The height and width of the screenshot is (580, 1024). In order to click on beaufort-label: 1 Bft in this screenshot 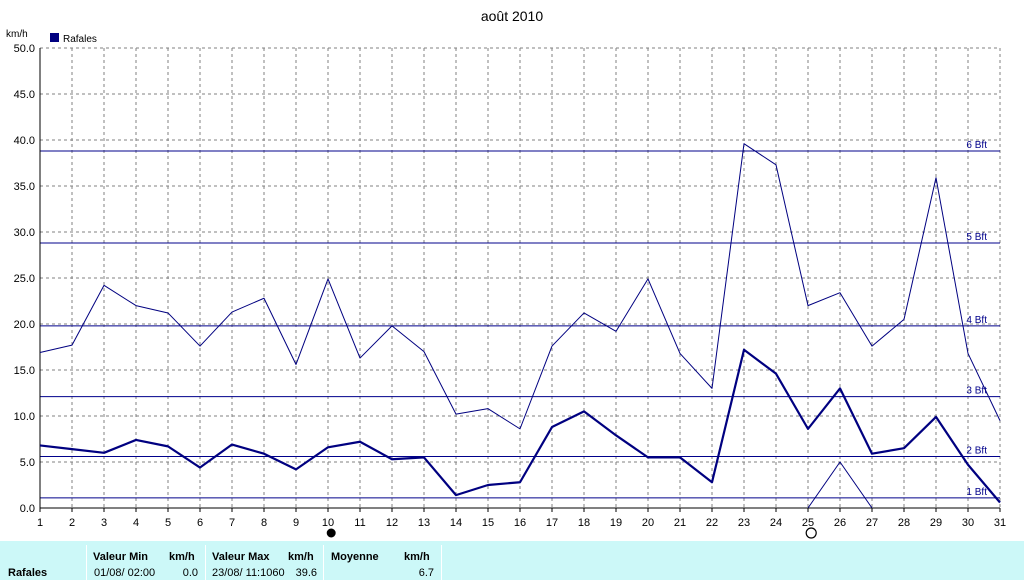, I will do `click(976, 492)`.